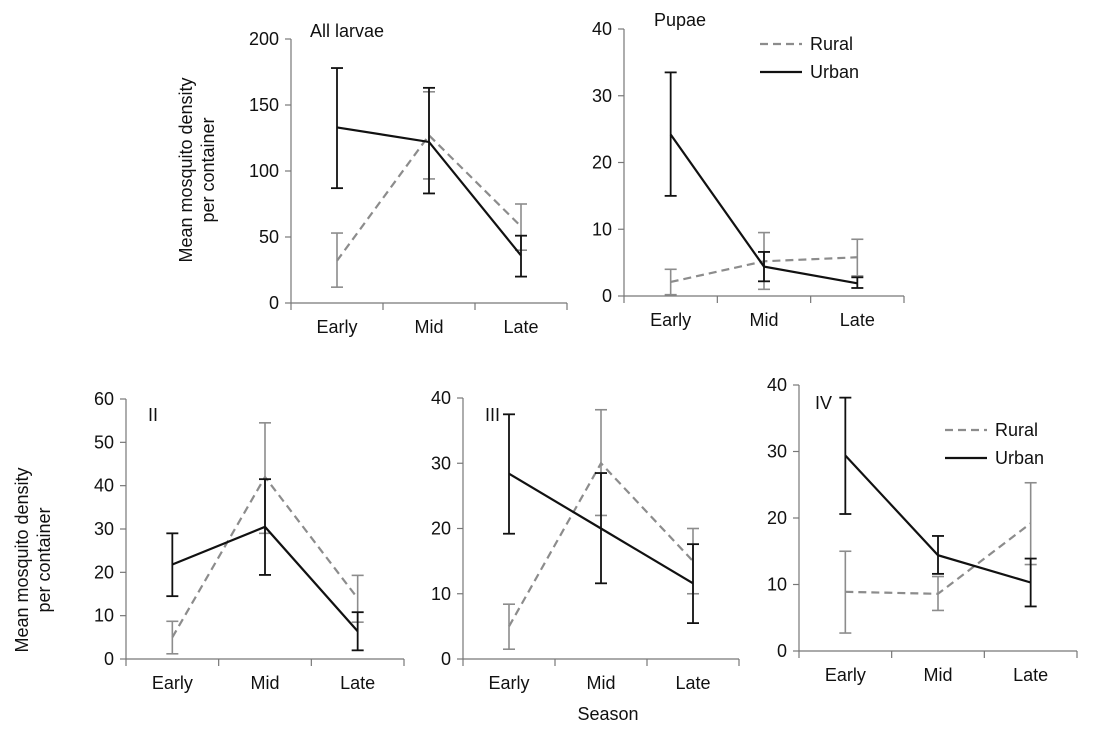  Describe the element at coordinates (834, 72) in the screenshot. I see `panel-2-legend-label-urban: Urban` at that location.